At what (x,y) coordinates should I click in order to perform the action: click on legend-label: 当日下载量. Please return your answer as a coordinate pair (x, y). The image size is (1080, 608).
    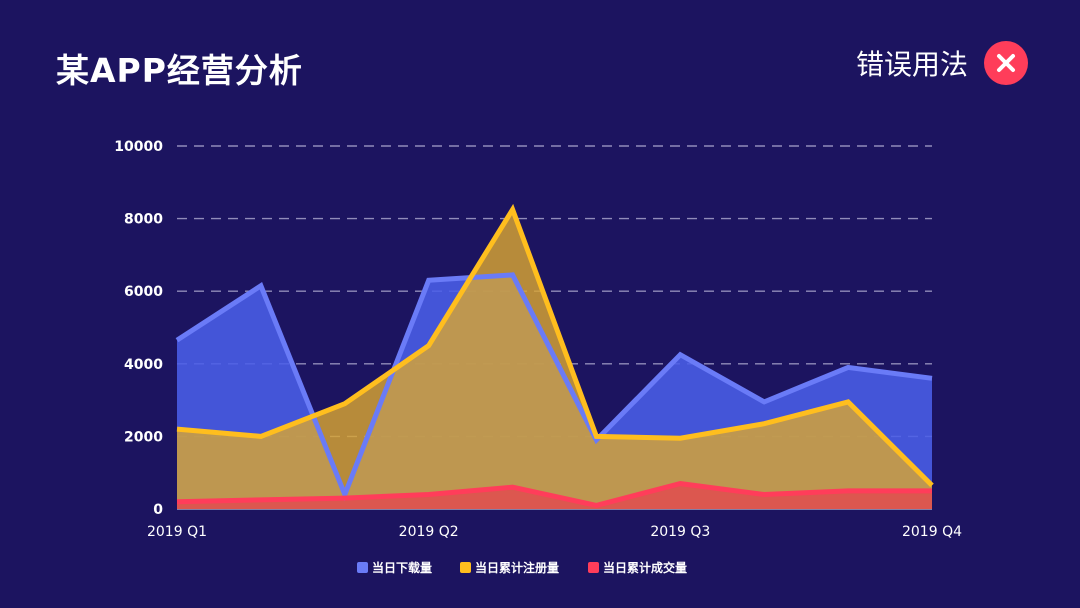
    Looking at the image, I should click on (402, 567).